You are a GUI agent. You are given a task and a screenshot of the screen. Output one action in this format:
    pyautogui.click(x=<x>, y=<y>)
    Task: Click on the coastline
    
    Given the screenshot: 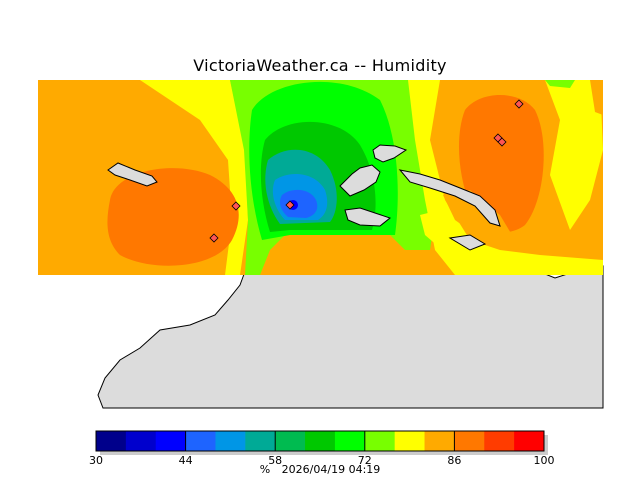 What is the action you would take?
    pyautogui.click(x=304, y=197)
    